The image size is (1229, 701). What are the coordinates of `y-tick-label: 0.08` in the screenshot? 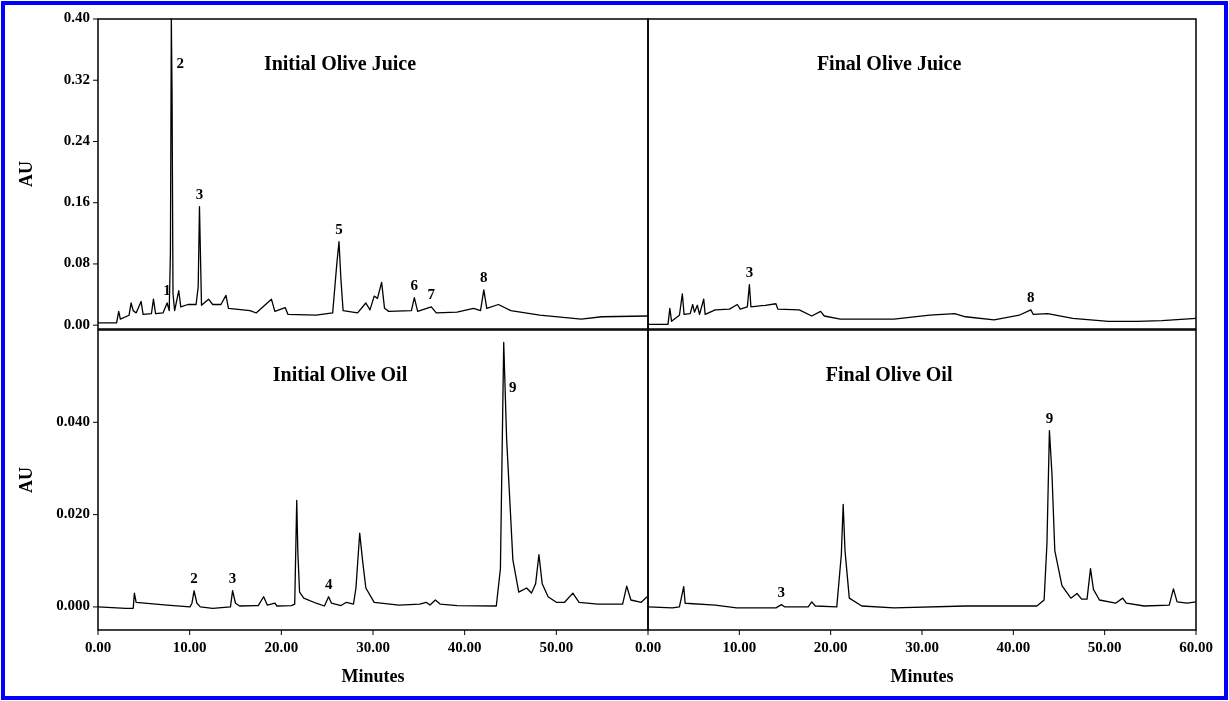 It's located at (76, 262).